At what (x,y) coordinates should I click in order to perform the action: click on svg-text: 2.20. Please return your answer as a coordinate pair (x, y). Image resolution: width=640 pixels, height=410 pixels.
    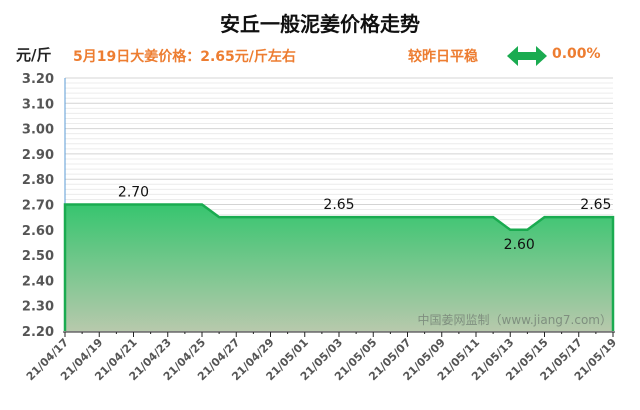
    Looking at the image, I should click on (38, 332).